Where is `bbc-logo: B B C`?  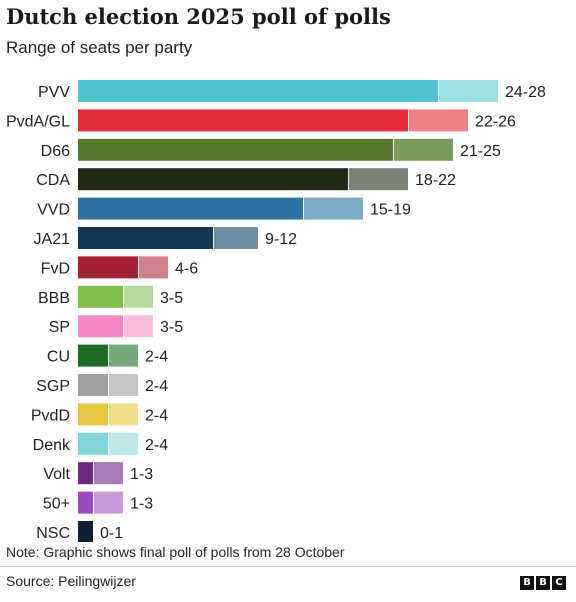 bbc-logo: B B C is located at coordinates (543, 583).